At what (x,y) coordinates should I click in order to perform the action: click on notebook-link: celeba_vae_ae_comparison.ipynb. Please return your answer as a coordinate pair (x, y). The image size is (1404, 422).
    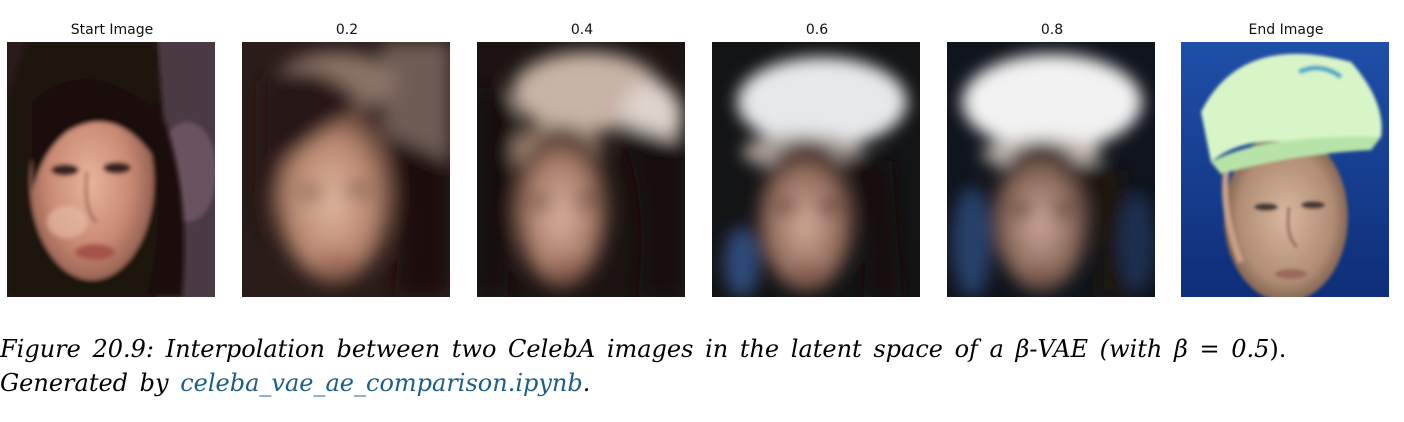
    Looking at the image, I should click on (381, 383).